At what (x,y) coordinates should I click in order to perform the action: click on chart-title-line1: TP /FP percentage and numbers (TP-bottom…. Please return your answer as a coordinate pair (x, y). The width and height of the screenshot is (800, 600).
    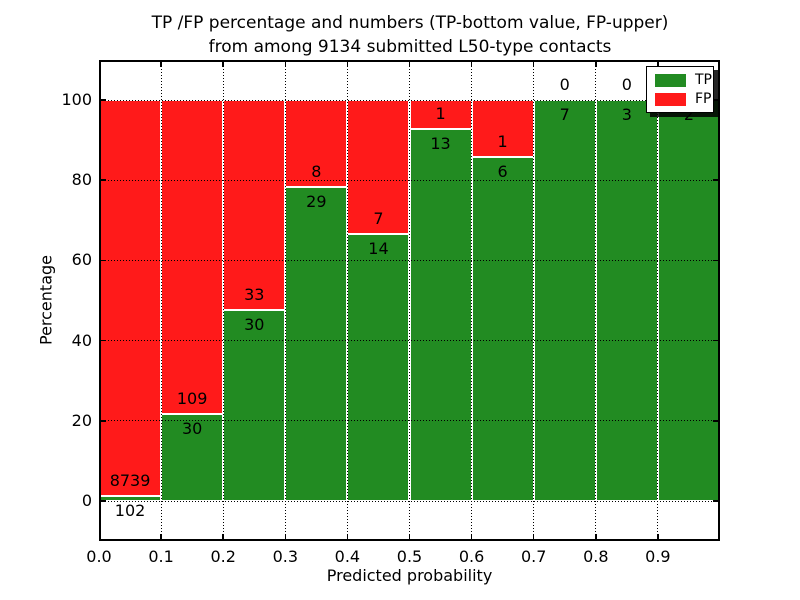
    Looking at the image, I should click on (410, 23).